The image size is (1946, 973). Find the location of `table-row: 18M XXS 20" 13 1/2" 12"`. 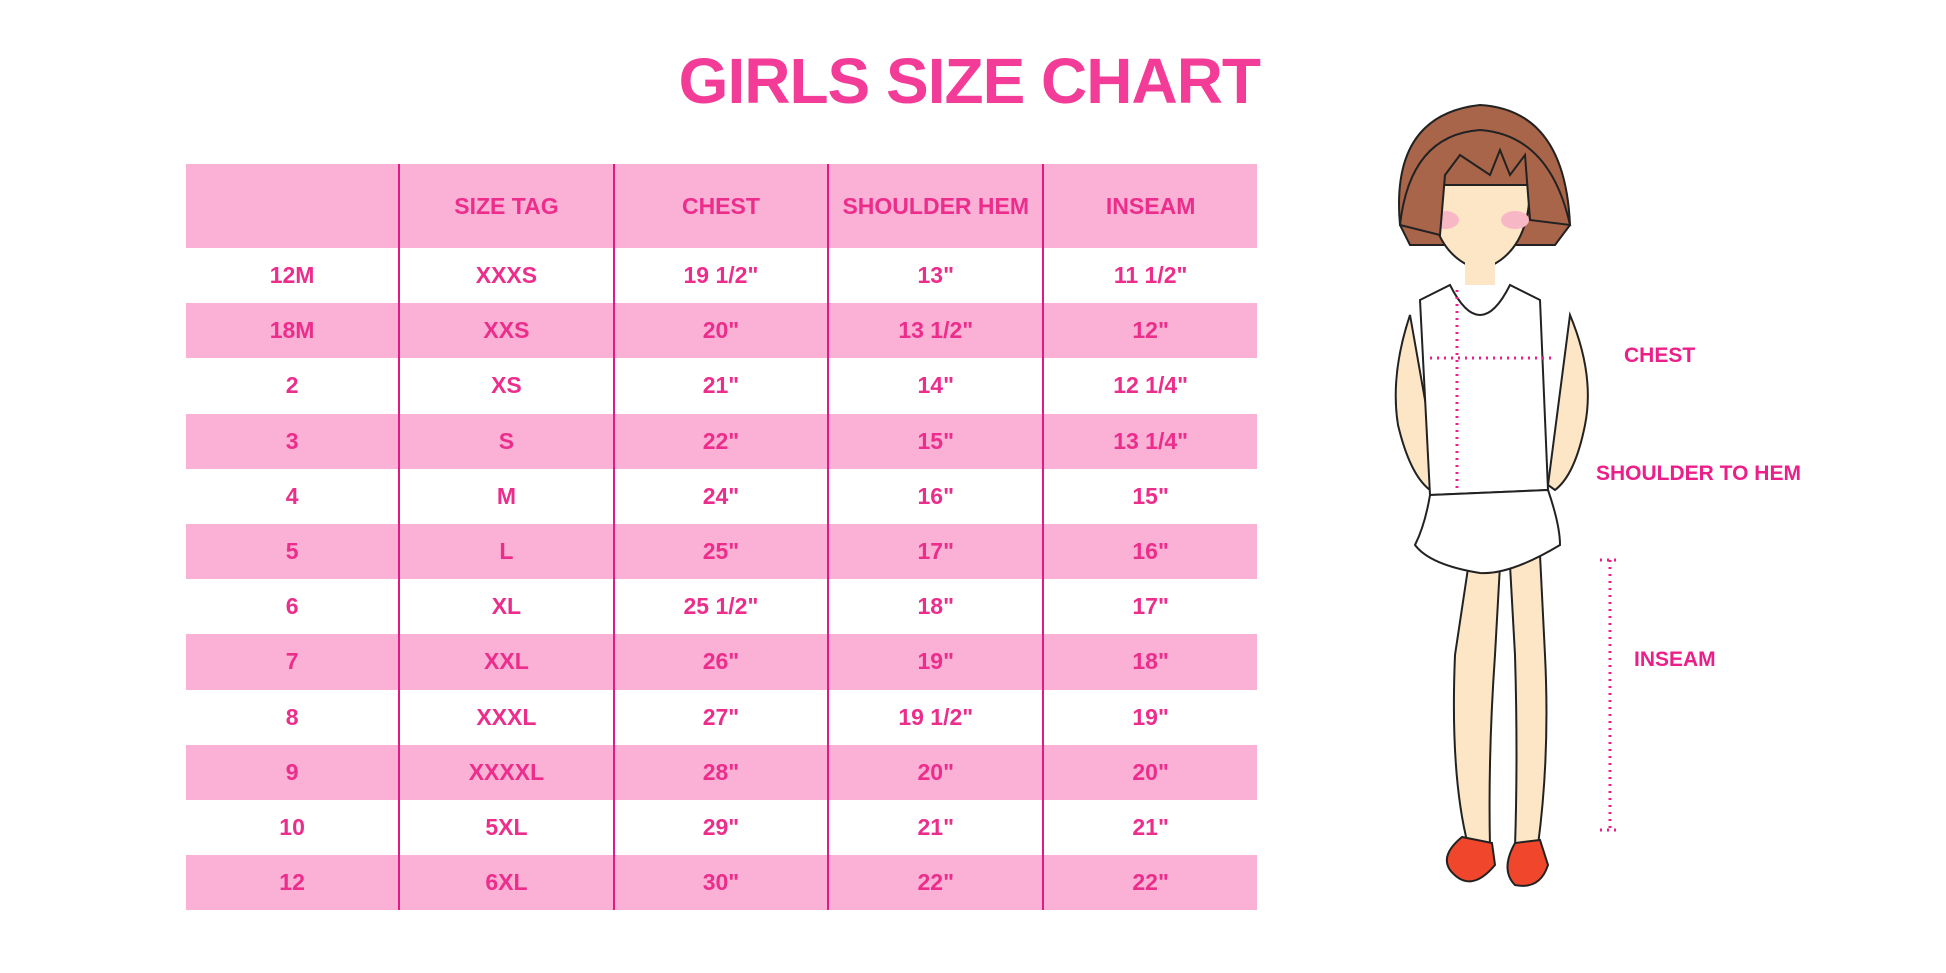

table-row: 18M XXS 20" 13 1/2" 12" is located at coordinates (721, 331).